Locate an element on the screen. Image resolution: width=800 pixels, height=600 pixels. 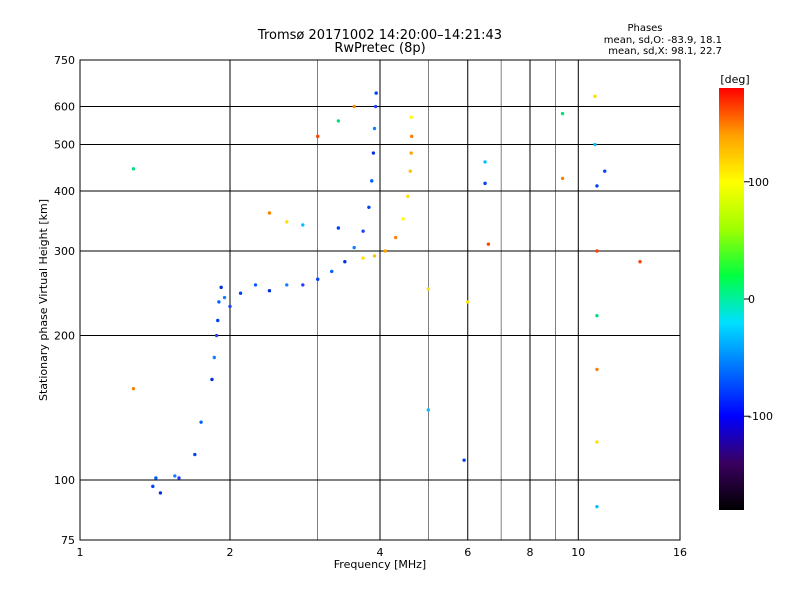
x-tick-label: 16 is located at coordinates (680, 552).